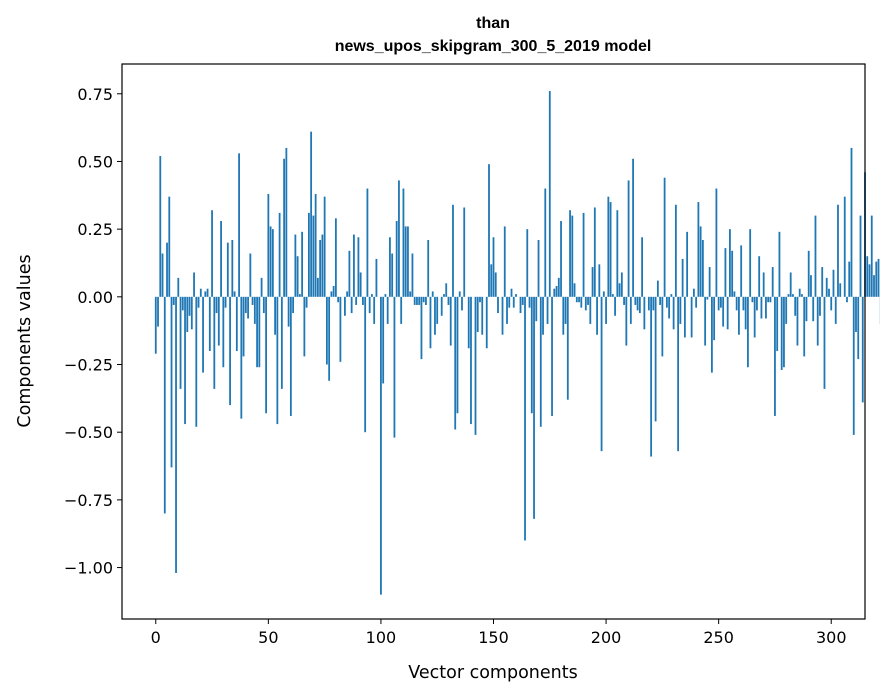  I want to click on chart-title-line-2: news_upos_skipgram_300_5_2019 model, so click(493, 46).